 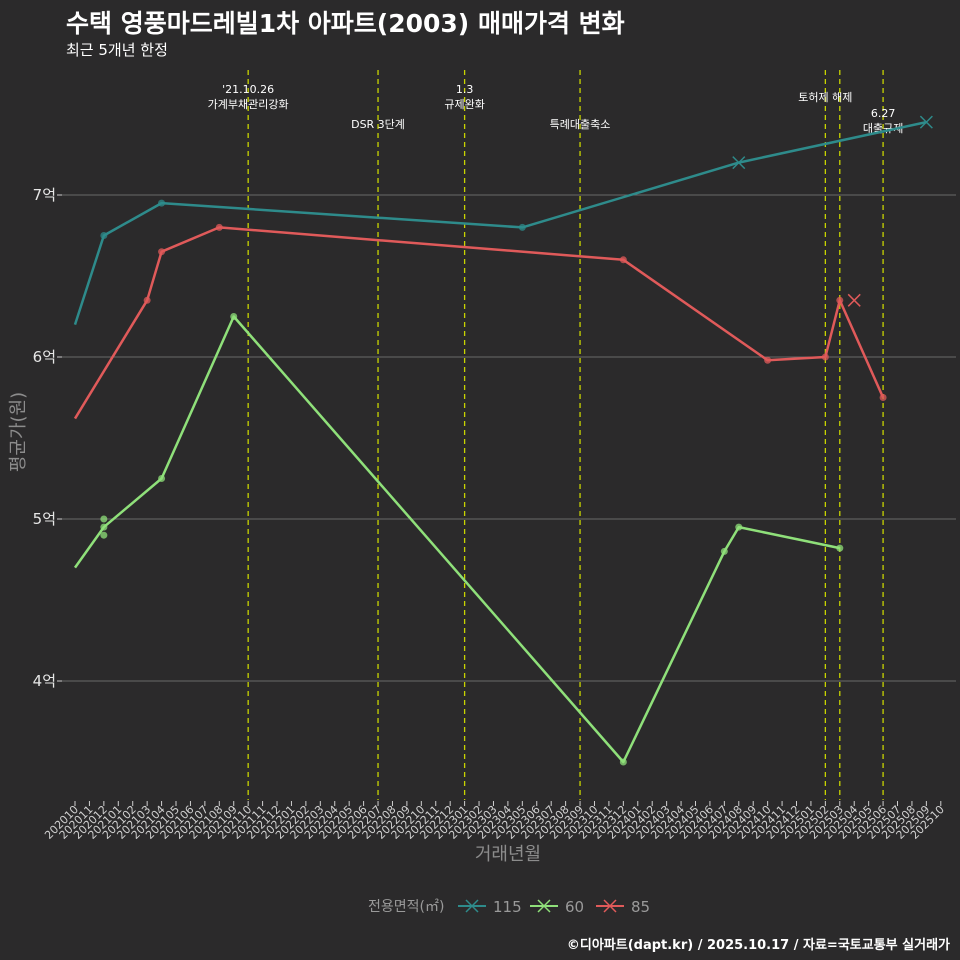 What do you see at coordinates (248, 104) in the screenshot?
I see `event-label: 가계부채관리강화` at bounding box center [248, 104].